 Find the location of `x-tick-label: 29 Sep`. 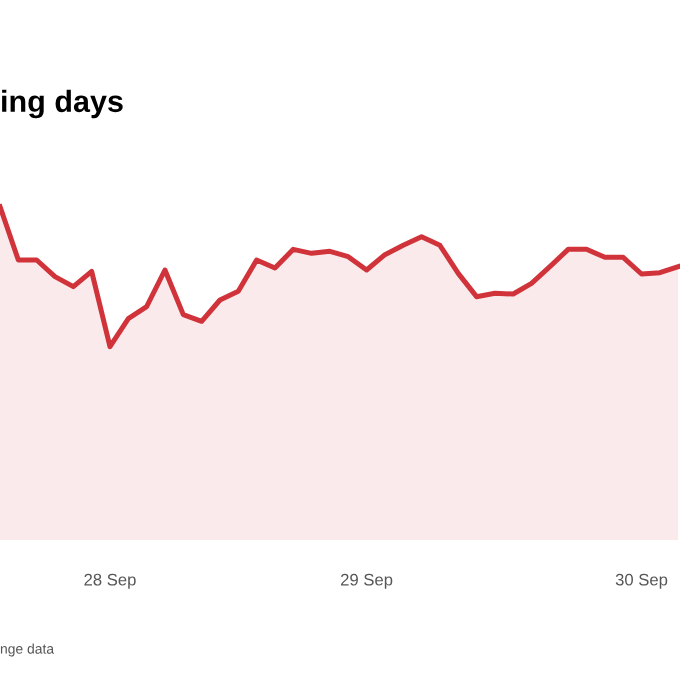

x-tick-label: 29 Sep is located at coordinates (367, 581).